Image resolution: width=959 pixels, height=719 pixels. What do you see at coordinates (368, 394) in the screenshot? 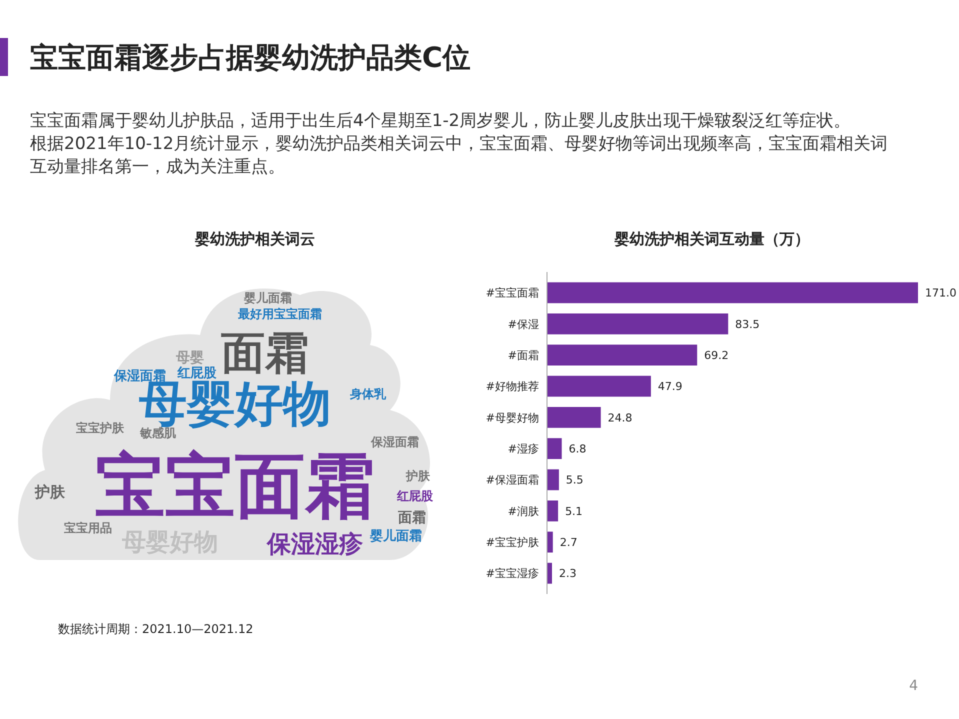
I see `text: 身体乳` at bounding box center [368, 394].